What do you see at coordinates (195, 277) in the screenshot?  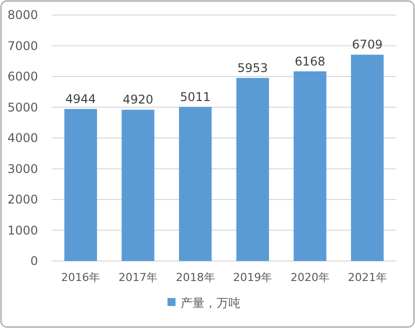 I see `x-tick-label: 2018年` at bounding box center [195, 277].